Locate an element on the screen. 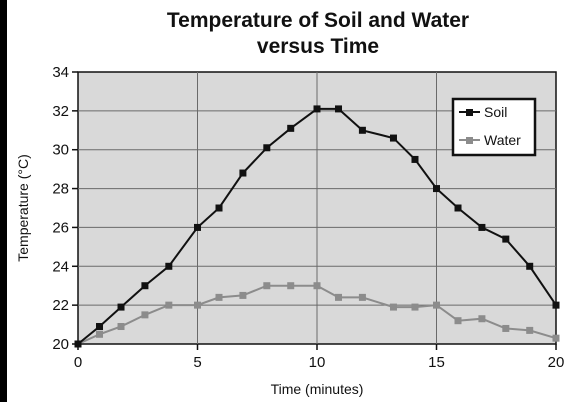 This screenshot has width=576, height=402. y-tick-label: 32 is located at coordinates (60, 111).